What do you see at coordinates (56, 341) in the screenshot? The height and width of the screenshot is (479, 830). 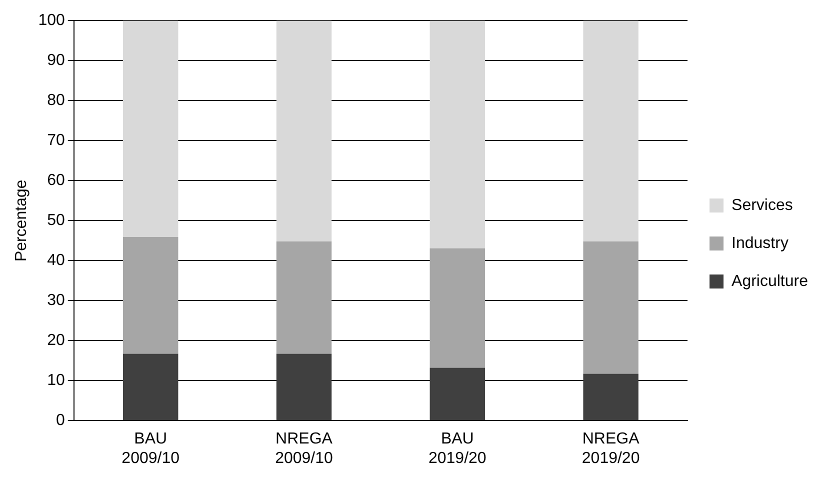 I see `y-tick-label: 20` at bounding box center [56, 341].